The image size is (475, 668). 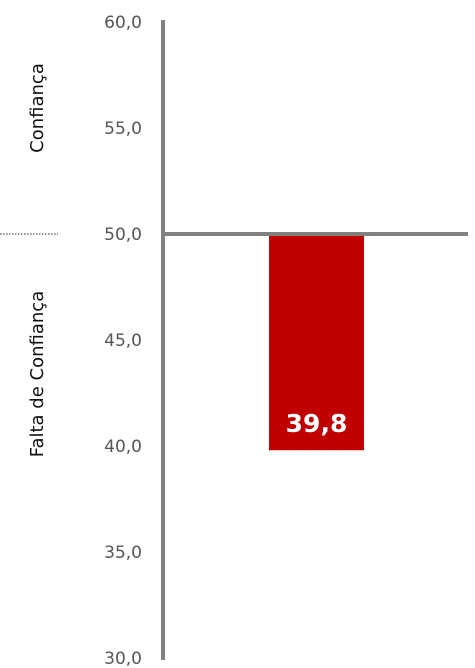 I want to click on y-tick-label: 35,0, so click(x=123, y=553).